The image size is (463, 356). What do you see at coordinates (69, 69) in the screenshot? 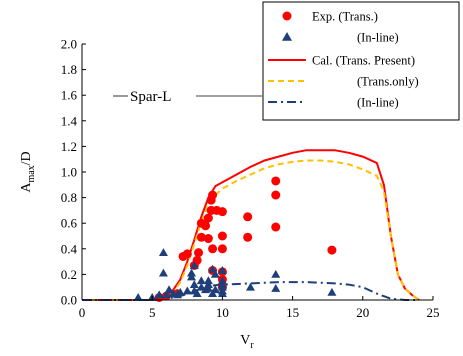
I see `y-tick-label: 1.8` at bounding box center [69, 69].